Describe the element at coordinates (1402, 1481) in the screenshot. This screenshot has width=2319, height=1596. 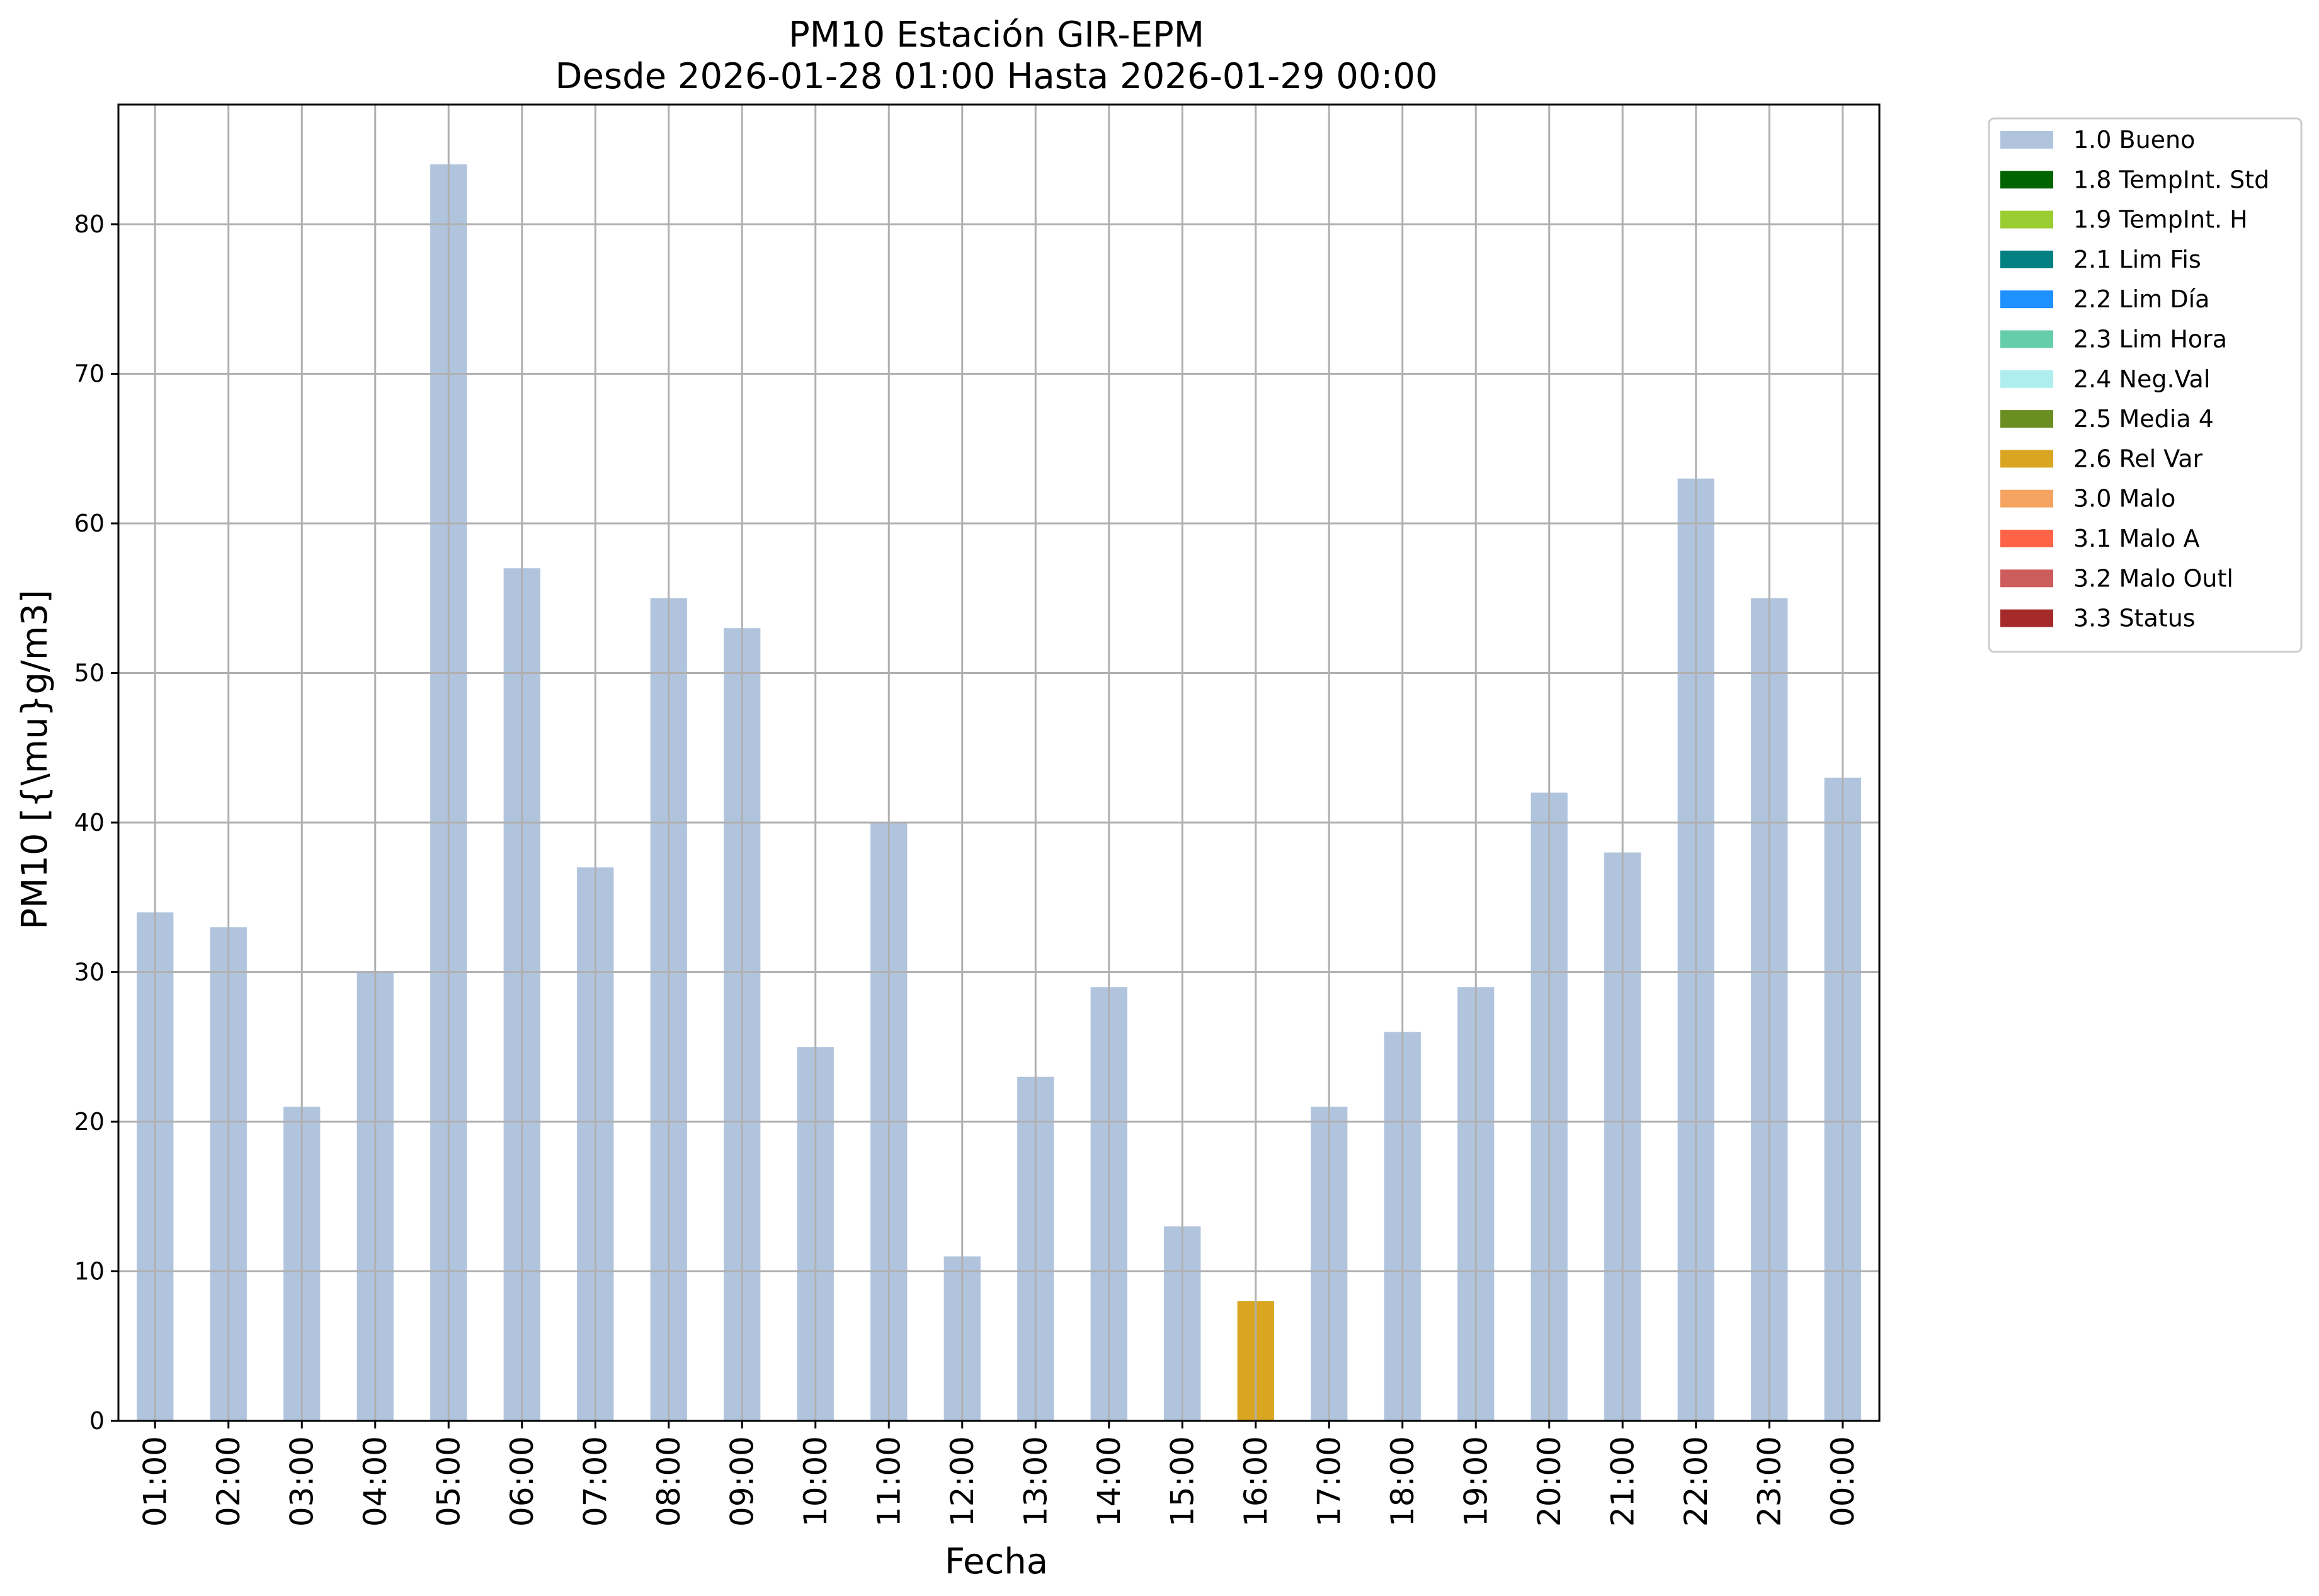
I see `x-tick-label: 18:00` at that location.